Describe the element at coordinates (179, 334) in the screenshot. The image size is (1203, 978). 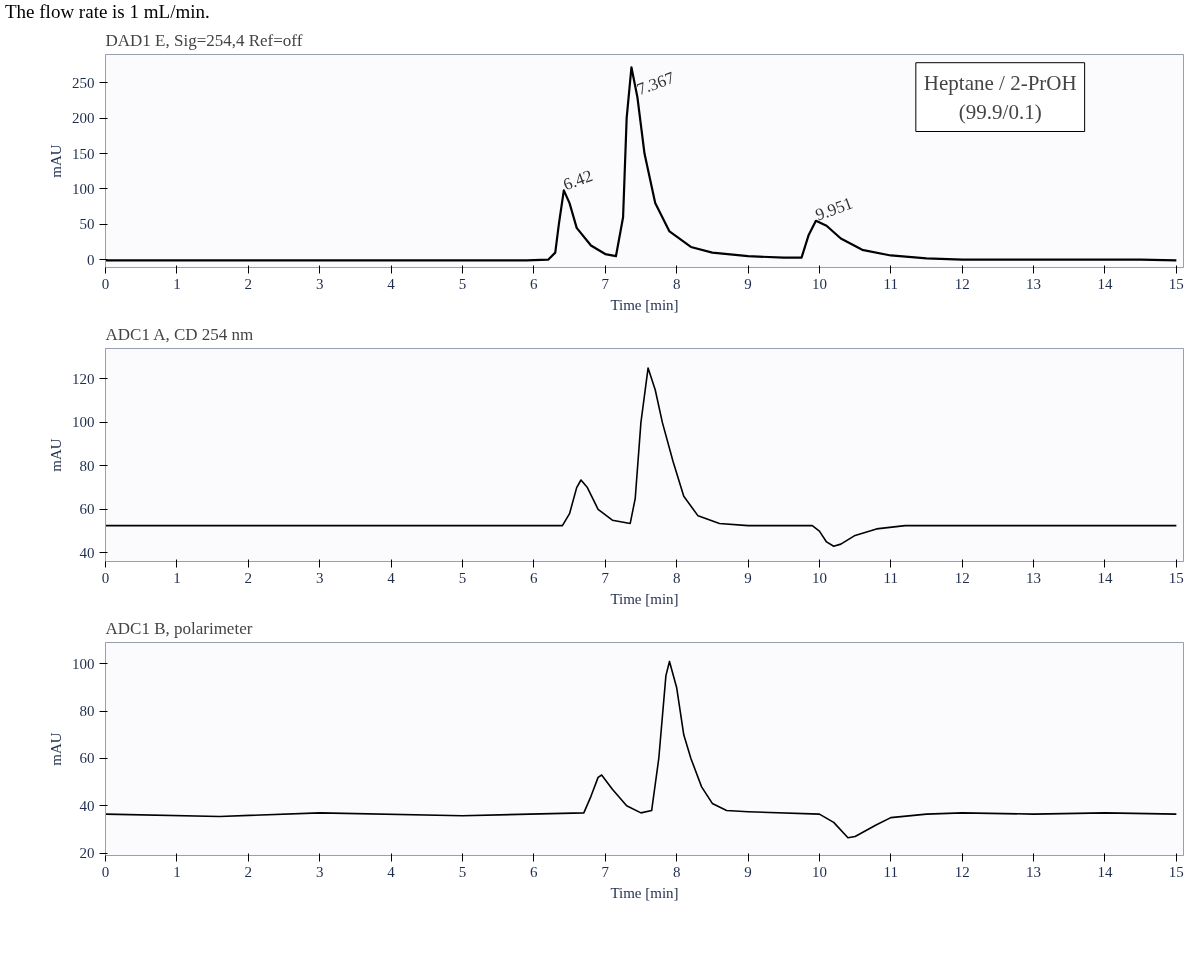
I see `chart-title: ADC1 A, CD 254 nm` at that location.